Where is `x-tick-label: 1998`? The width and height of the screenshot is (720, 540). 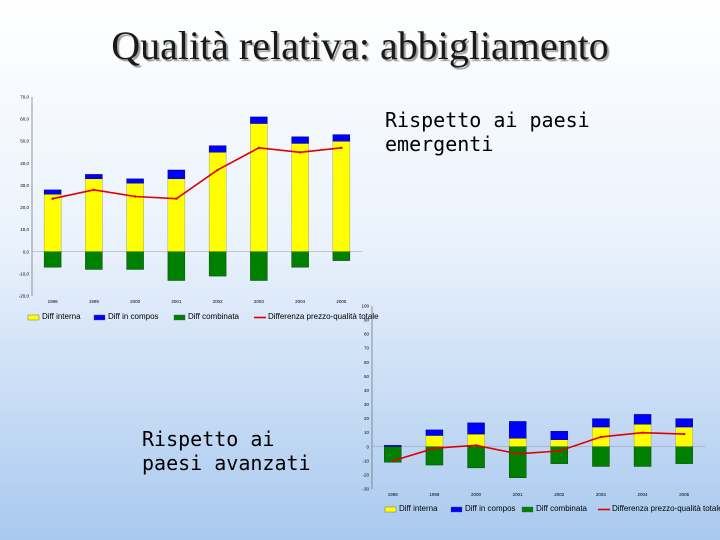 x-tick-label: 1998 is located at coordinates (53, 301).